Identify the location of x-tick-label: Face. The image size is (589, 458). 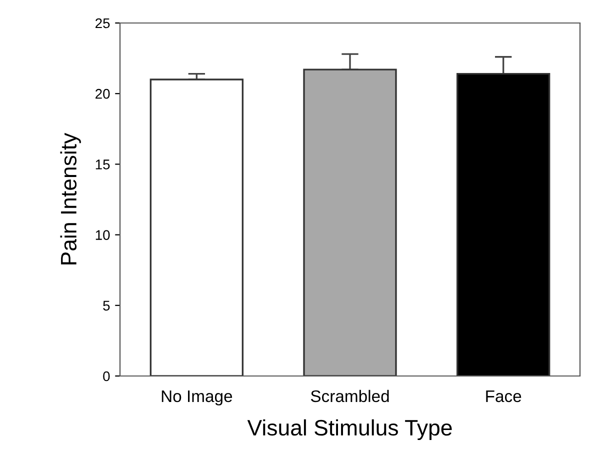
(504, 396).